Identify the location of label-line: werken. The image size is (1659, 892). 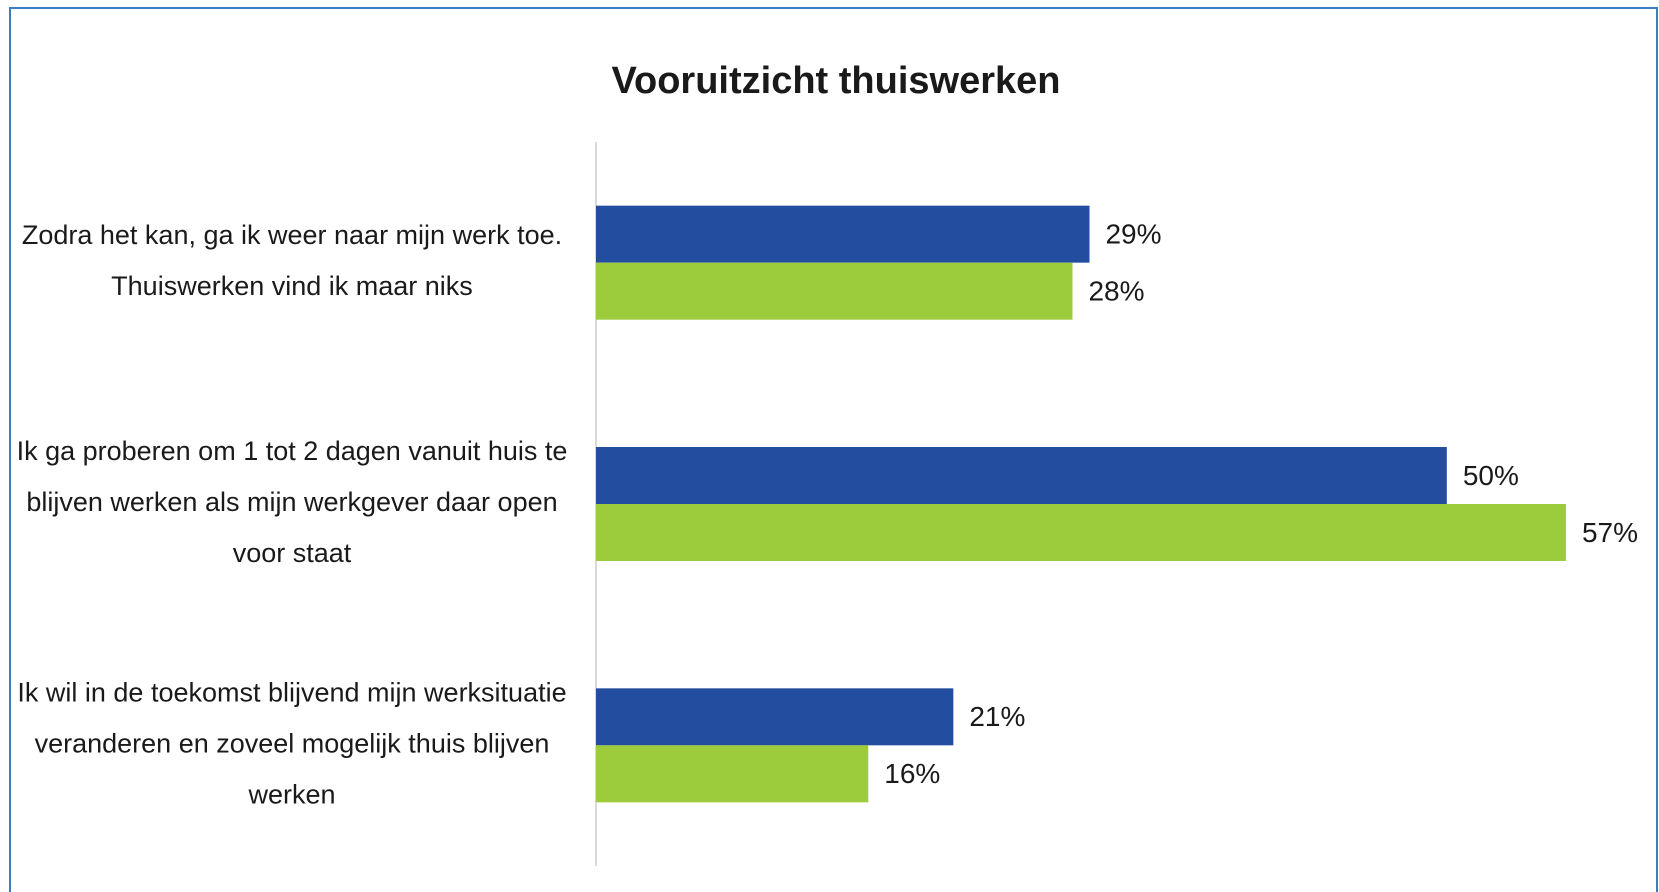
(291, 794).